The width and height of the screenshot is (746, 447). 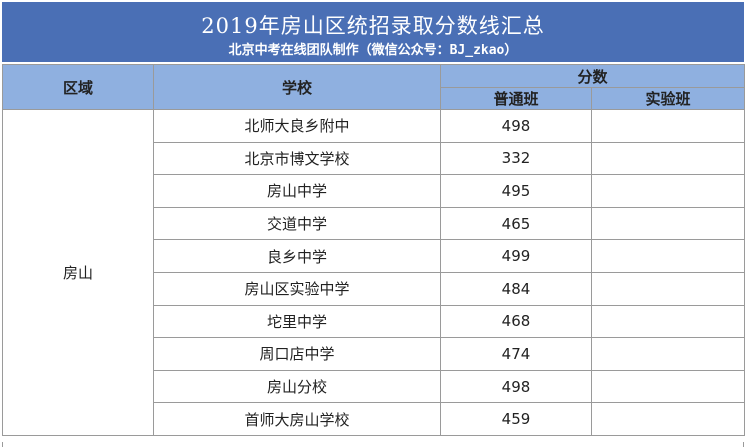 What do you see at coordinates (373, 26) in the screenshot?
I see `sheet-title: 2019年房山区统招录取分数线汇总` at bounding box center [373, 26].